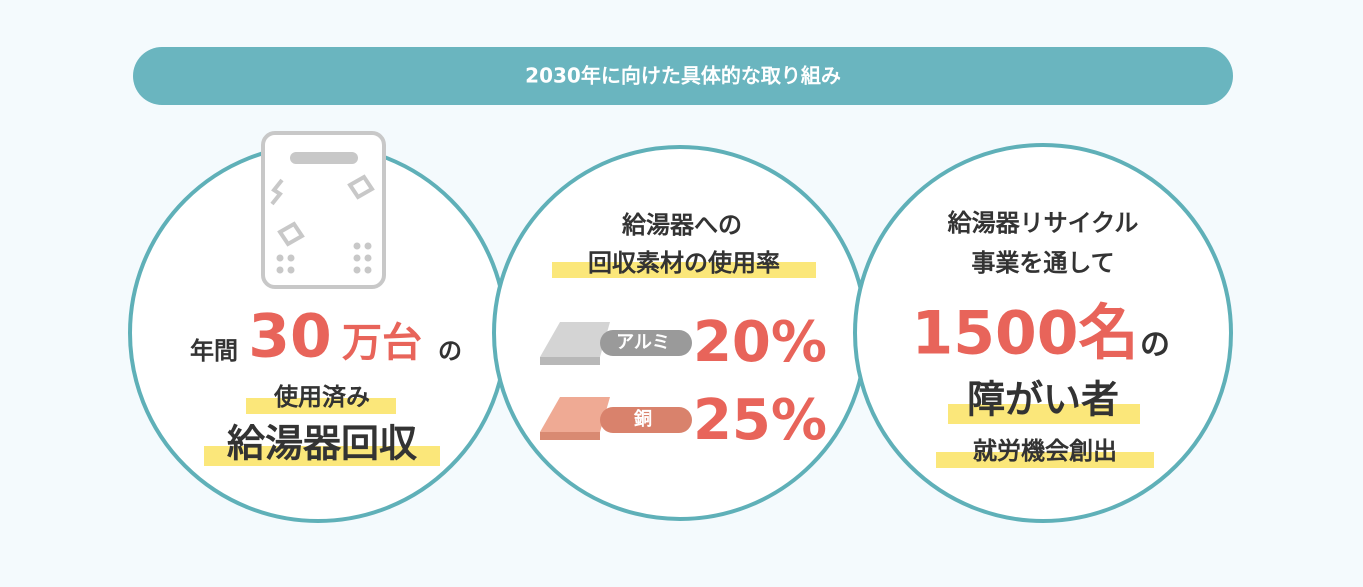  I want to click on label: 事業を通して, so click(1042, 263).